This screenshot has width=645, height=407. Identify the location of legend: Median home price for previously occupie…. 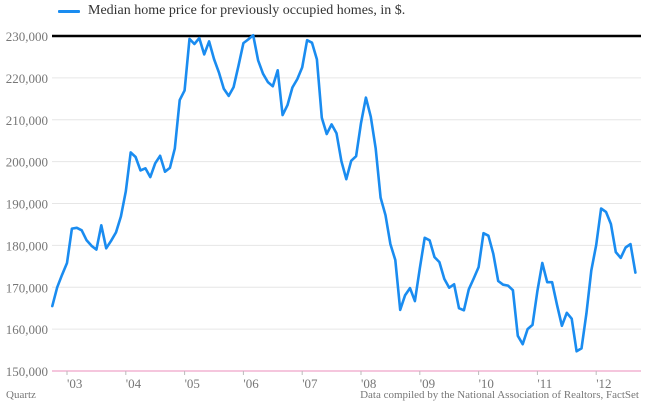
(231, 11).